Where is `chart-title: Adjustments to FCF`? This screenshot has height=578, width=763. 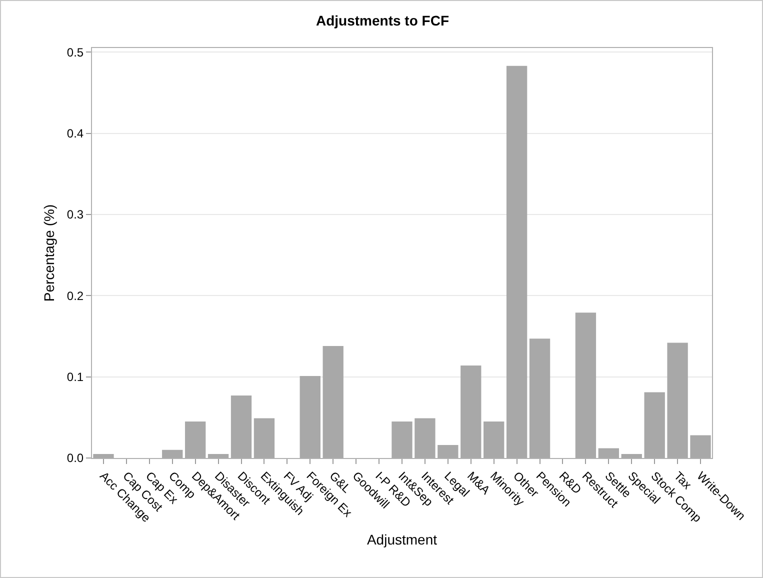
chart-title: Adjustments to FCF is located at coordinates (383, 20).